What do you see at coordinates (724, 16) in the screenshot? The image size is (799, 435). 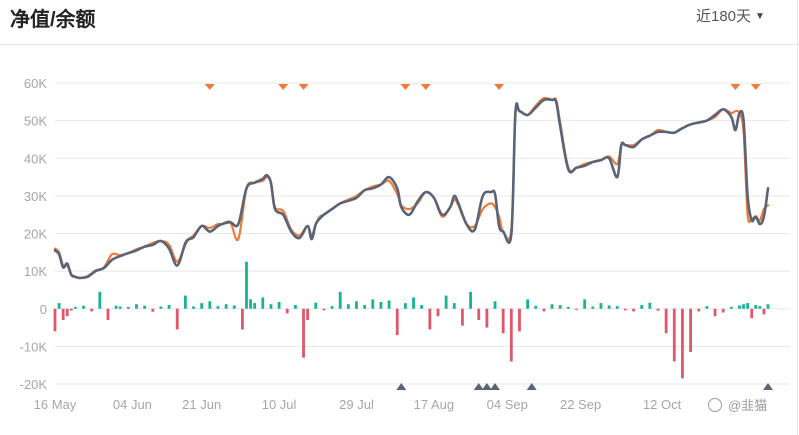 I see `range-label: 近180天` at bounding box center [724, 16].